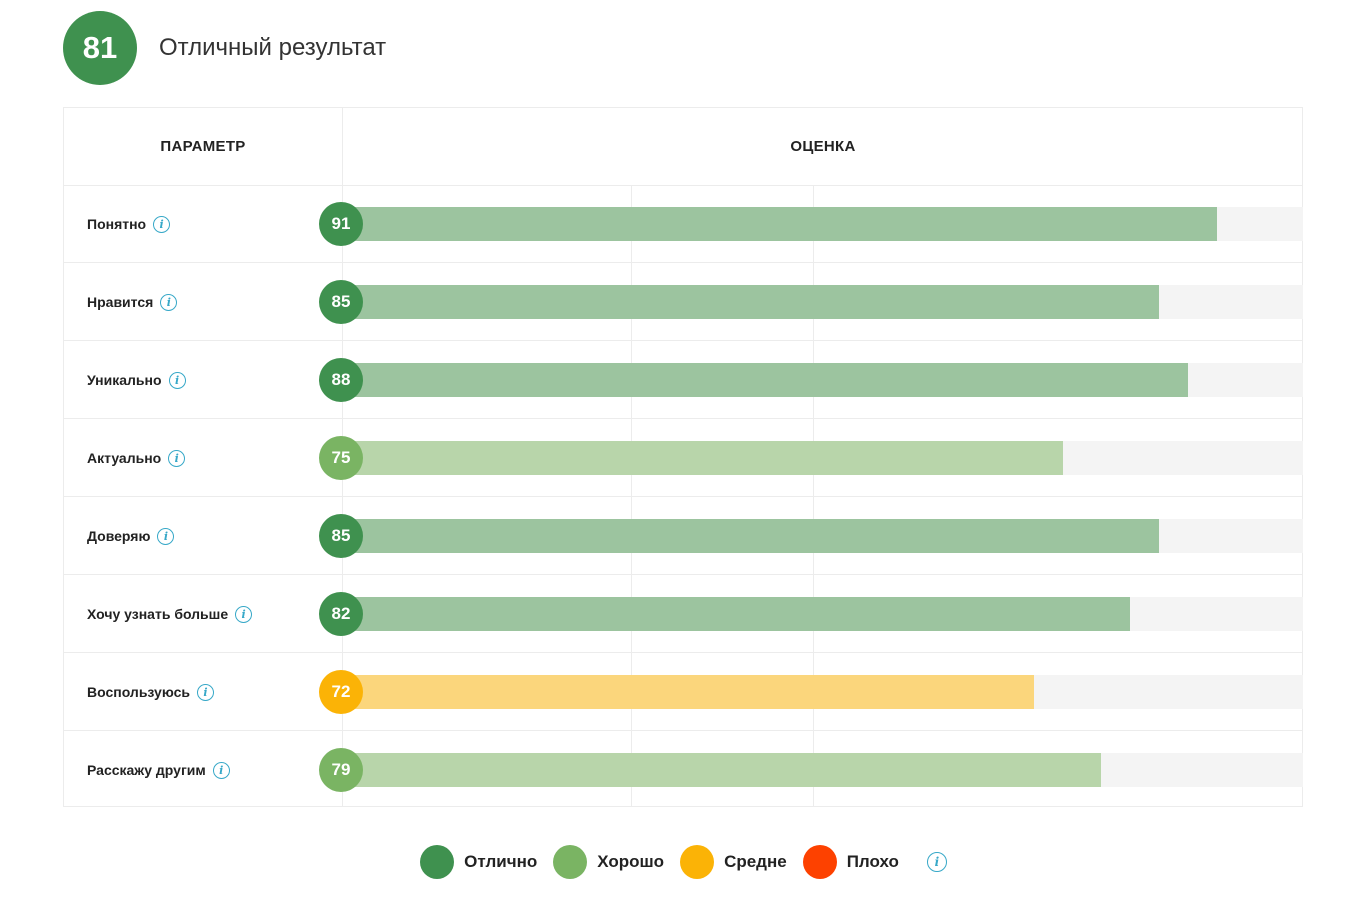  I want to click on table-header: ПАРАМЕТР ОЦЕНКА, so click(683, 147).